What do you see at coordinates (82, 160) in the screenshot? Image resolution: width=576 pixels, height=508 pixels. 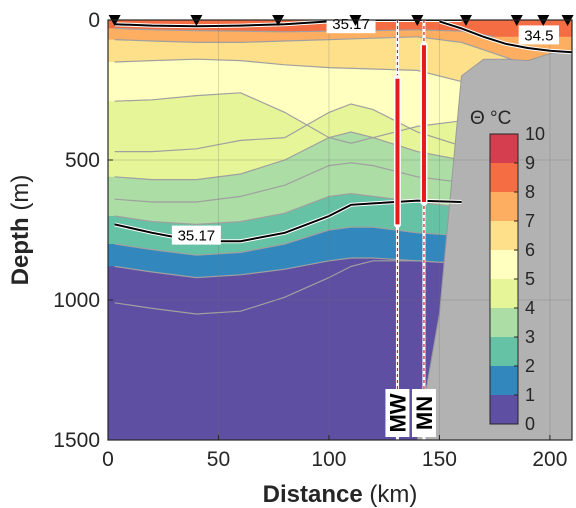 I see `y-tick-label-500: 500` at bounding box center [82, 160].